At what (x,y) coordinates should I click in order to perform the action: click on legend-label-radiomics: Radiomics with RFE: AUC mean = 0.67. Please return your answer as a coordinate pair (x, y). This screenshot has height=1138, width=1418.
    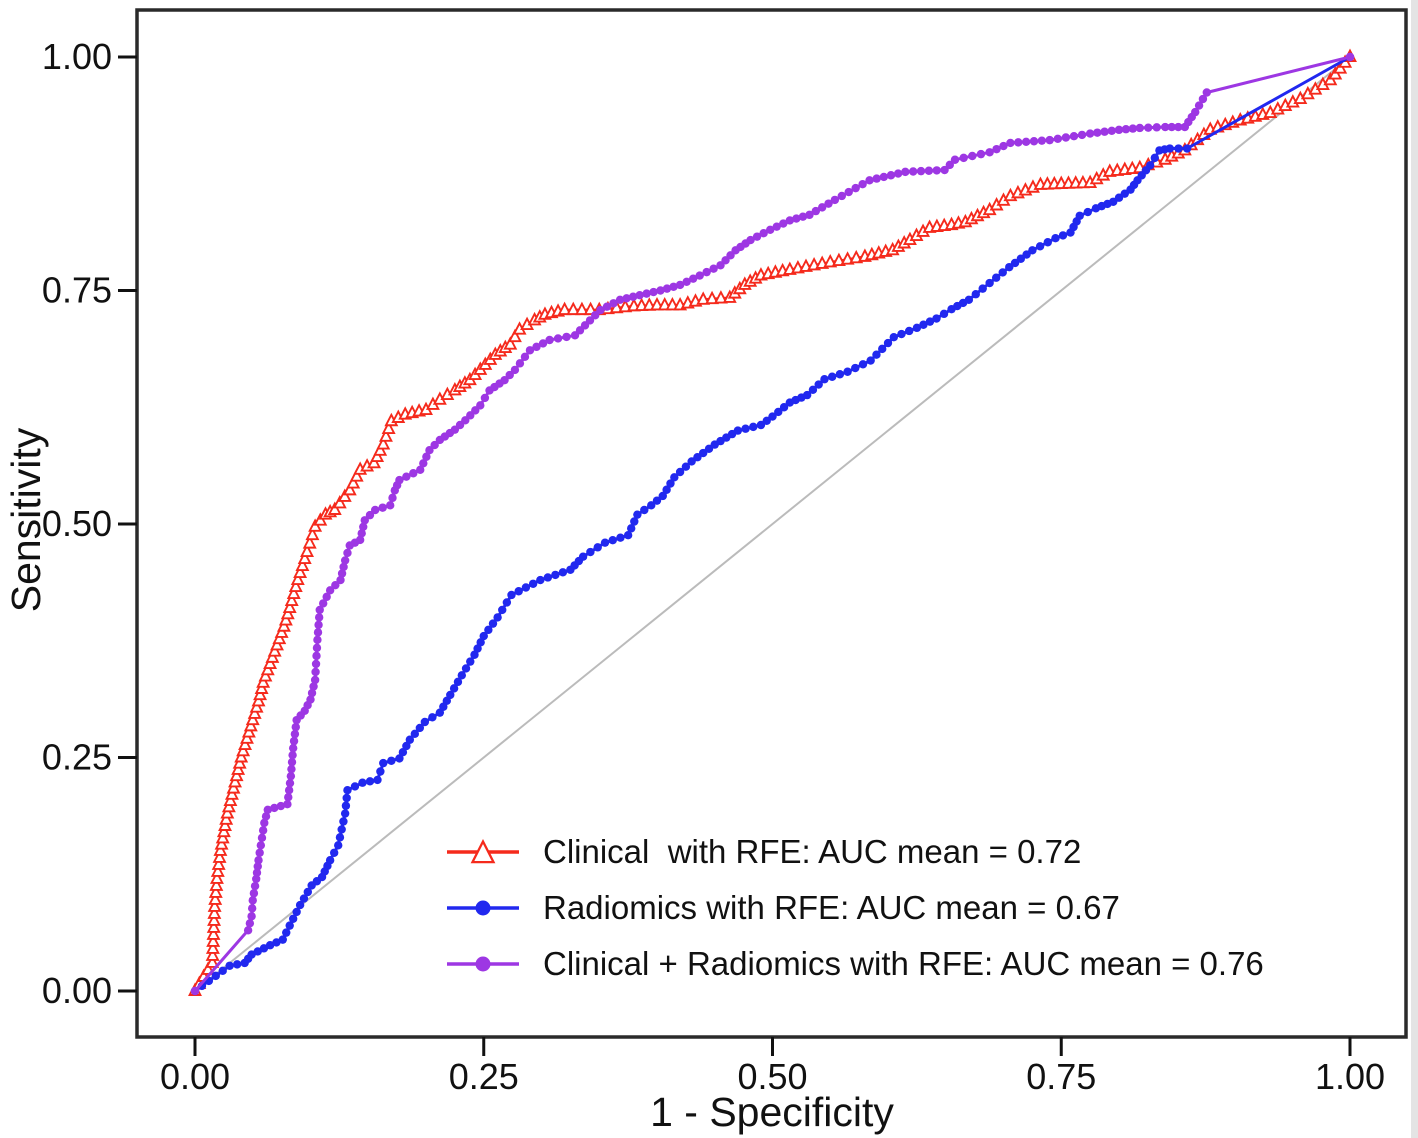
    Looking at the image, I should click on (831, 907).